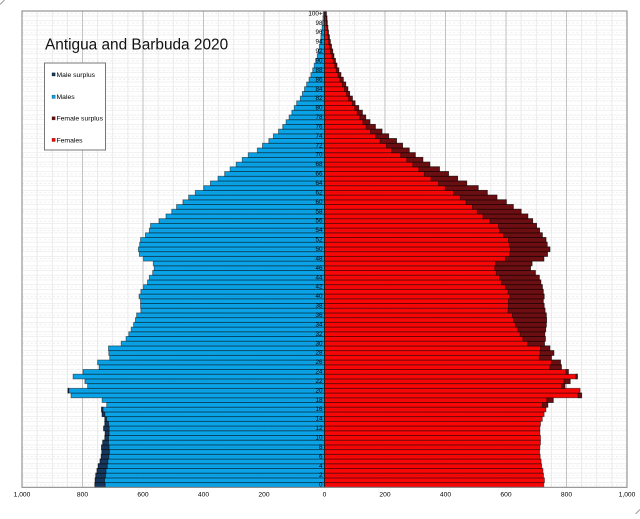 The width and height of the screenshot is (640, 519). What do you see at coordinates (319, 381) in the screenshot?
I see `svg-text: 22` at bounding box center [319, 381].